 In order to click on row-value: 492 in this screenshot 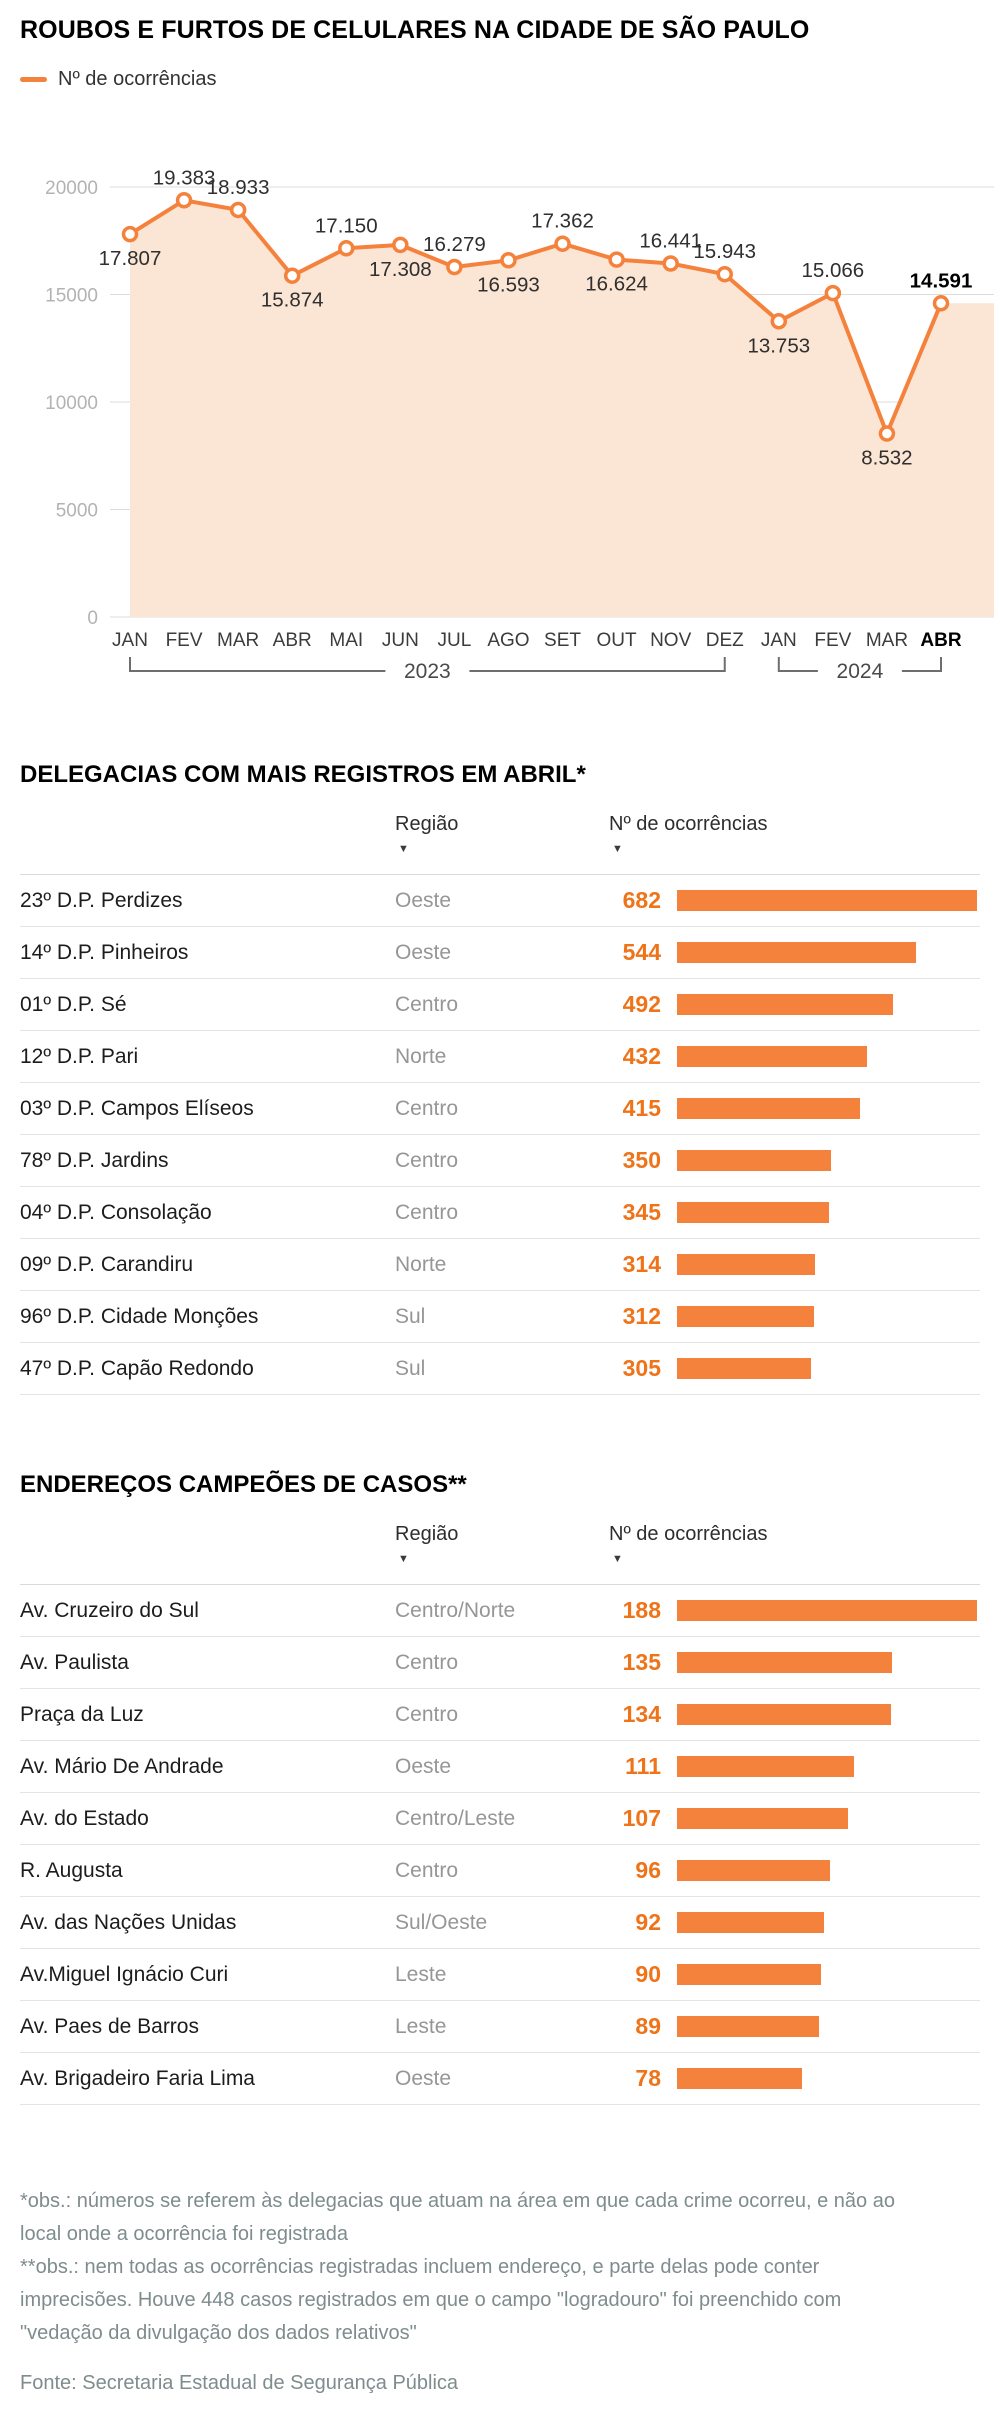, I will do `click(641, 1004)`.